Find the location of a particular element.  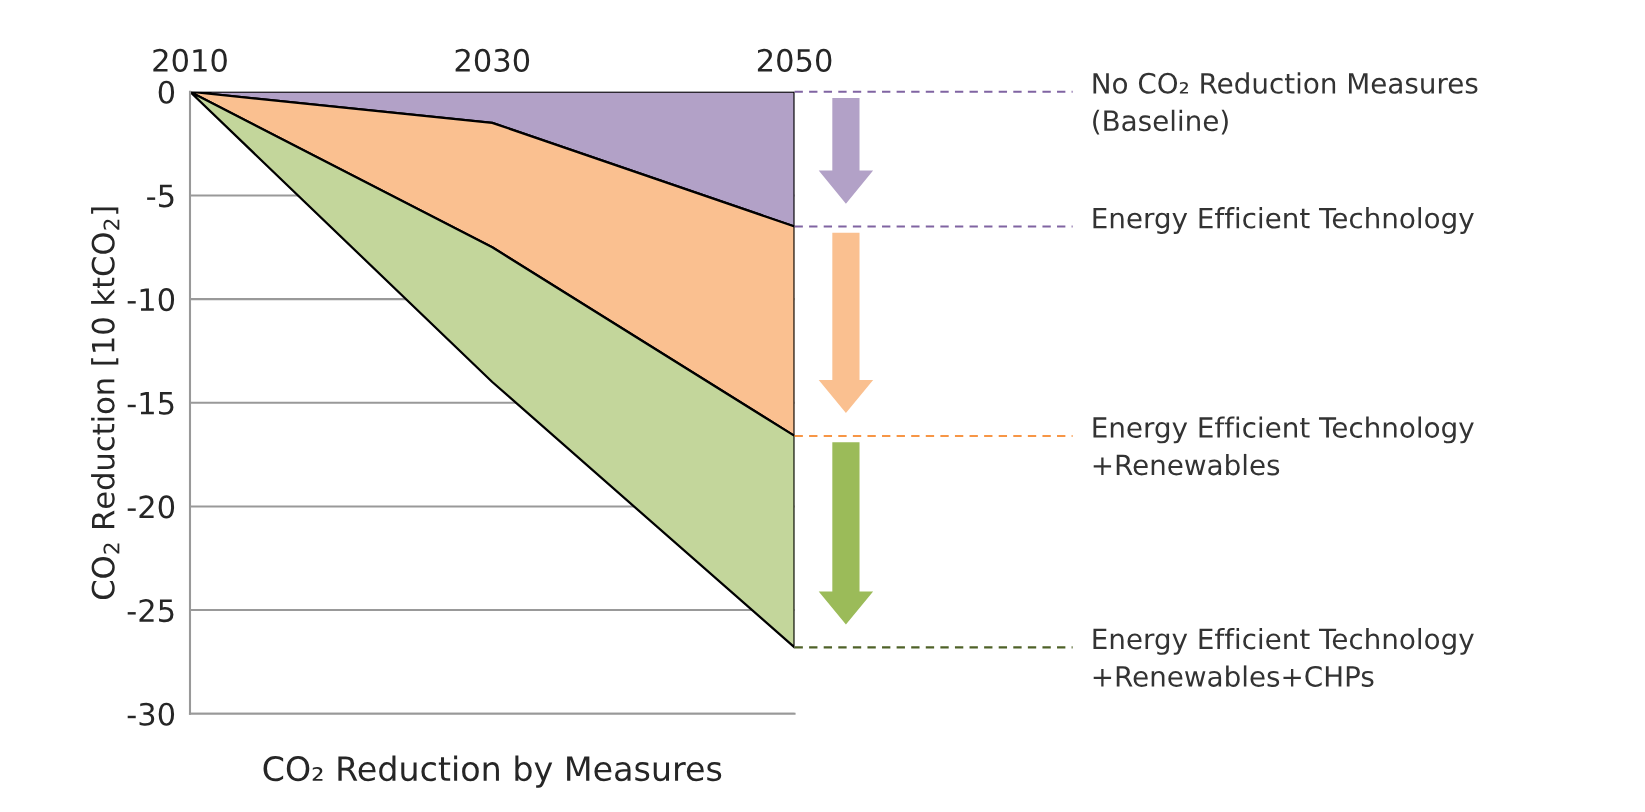

x-tick-label: 2010 is located at coordinates (190, 60).